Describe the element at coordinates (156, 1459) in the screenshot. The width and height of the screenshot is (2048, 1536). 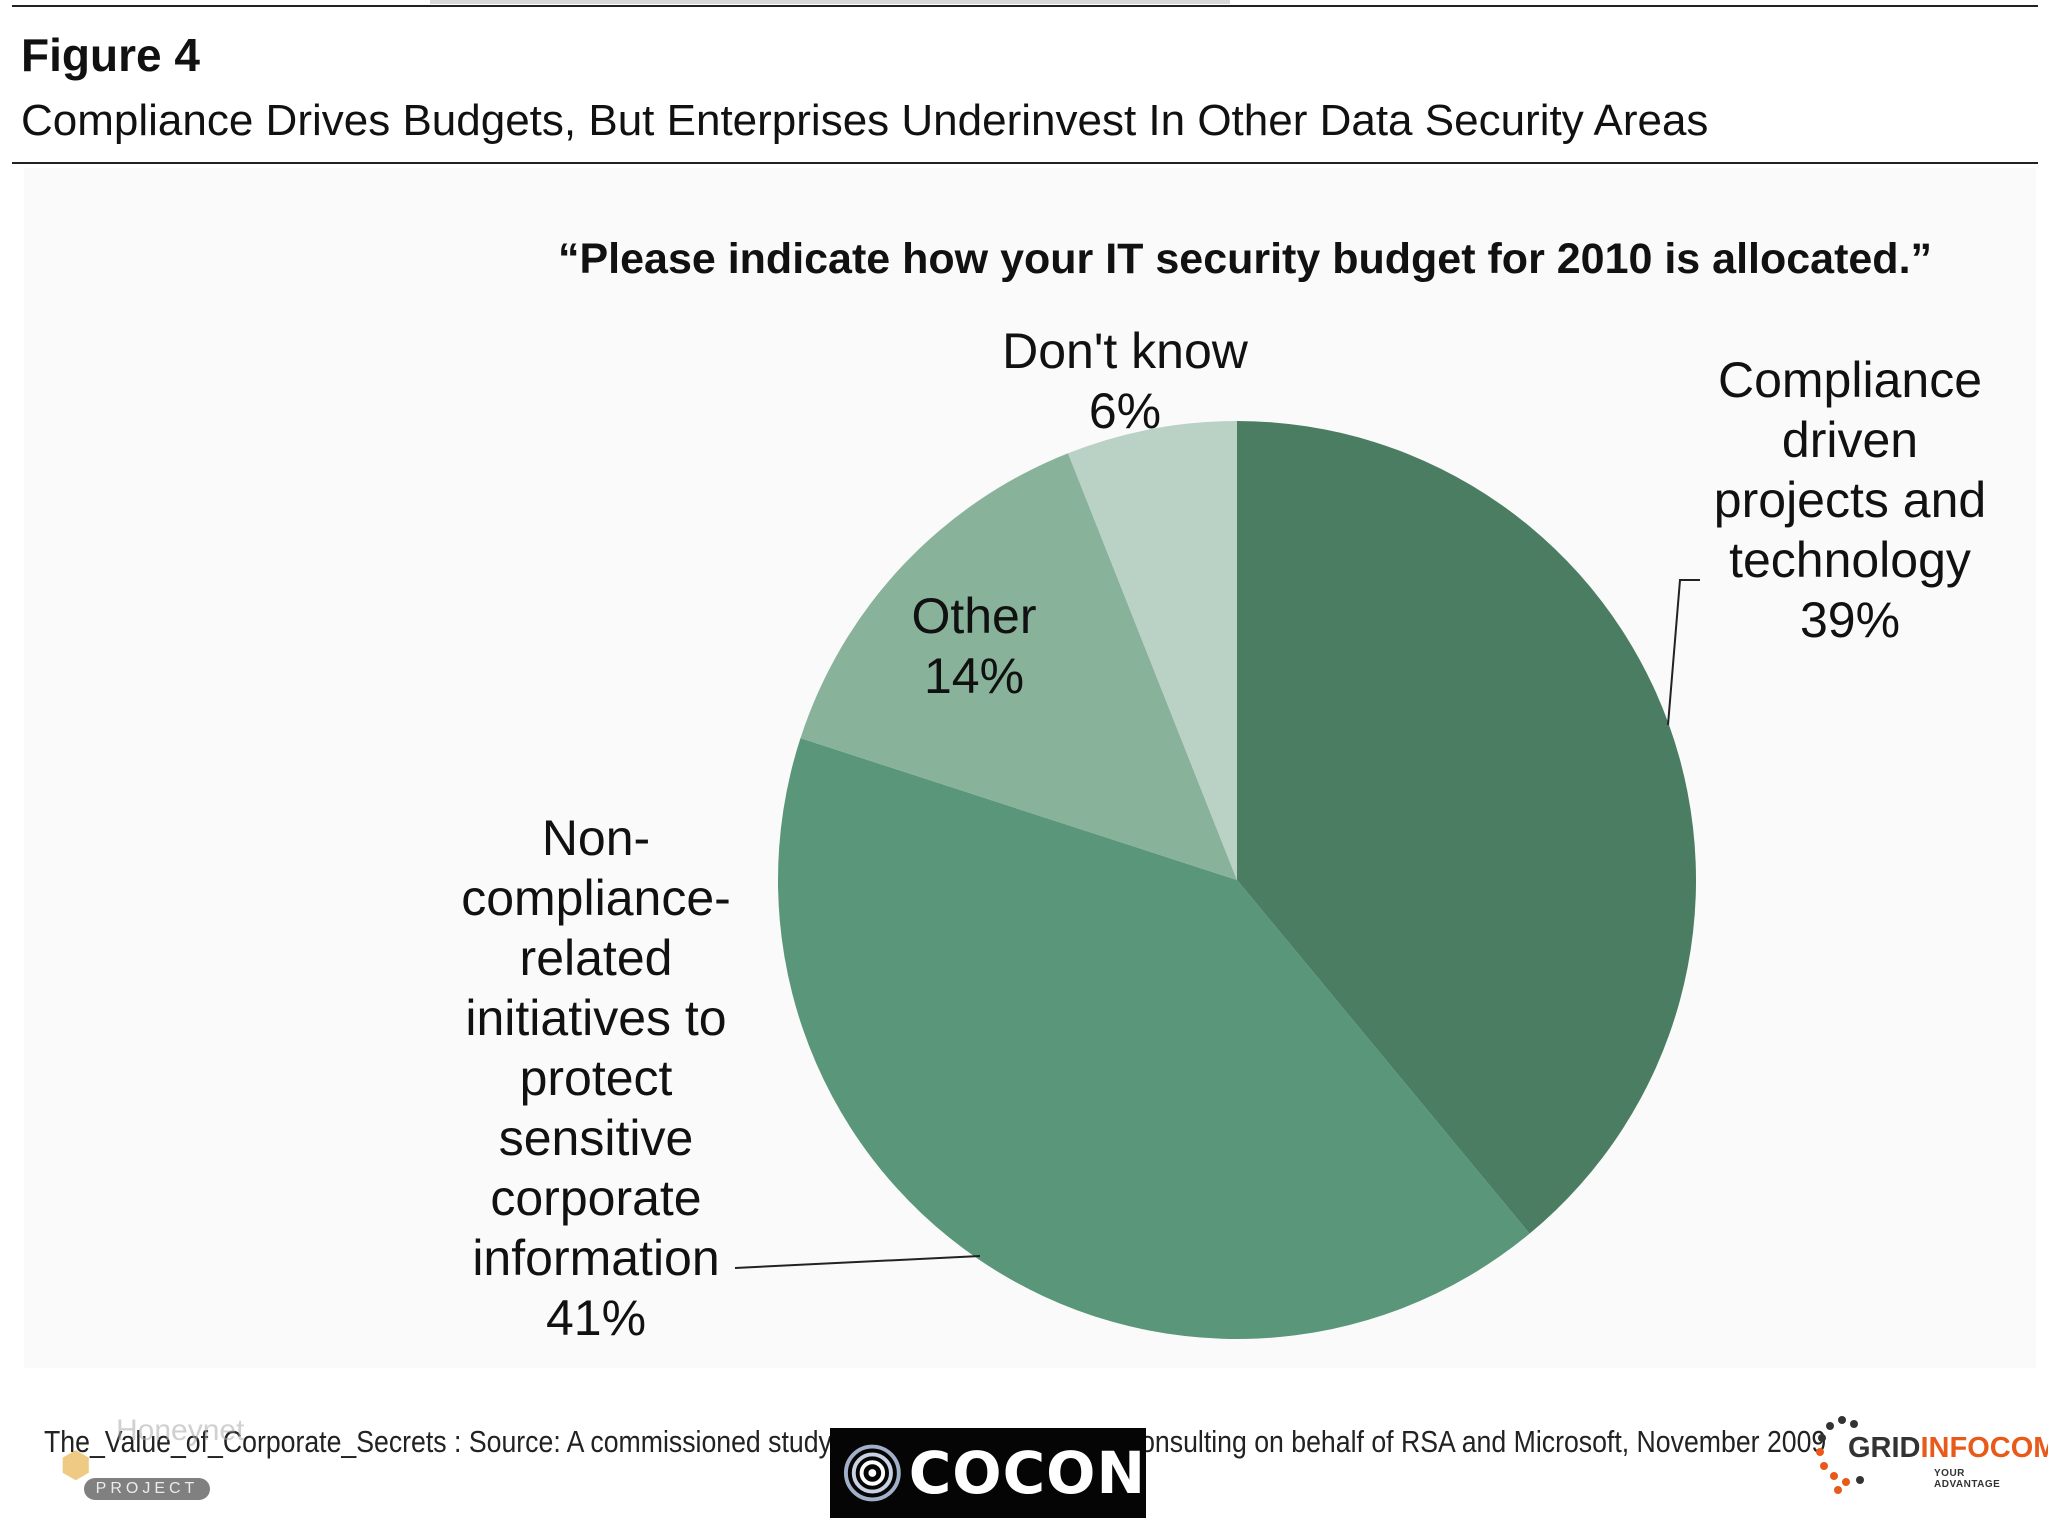
I see `honeynet-logo: ⬢ Honeynet PROJECT` at that location.